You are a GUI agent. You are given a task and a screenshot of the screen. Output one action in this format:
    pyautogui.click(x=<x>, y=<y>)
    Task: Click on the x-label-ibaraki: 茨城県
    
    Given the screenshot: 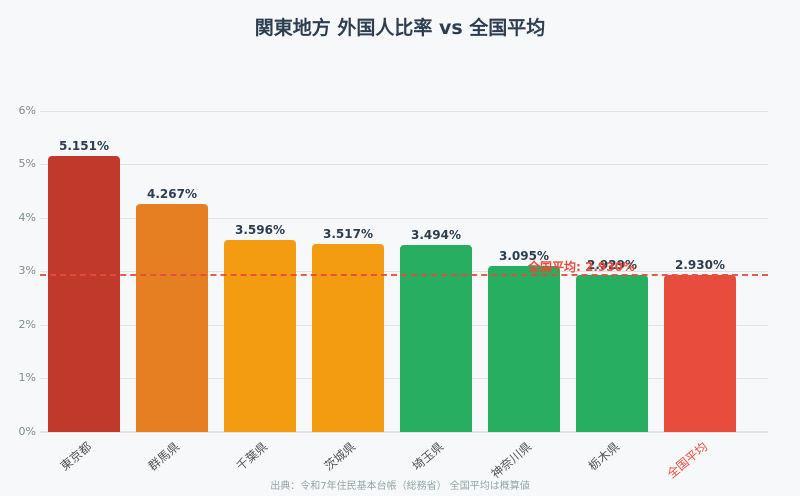 What is the action you would take?
    pyautogui.click(x=340, y=456)
    